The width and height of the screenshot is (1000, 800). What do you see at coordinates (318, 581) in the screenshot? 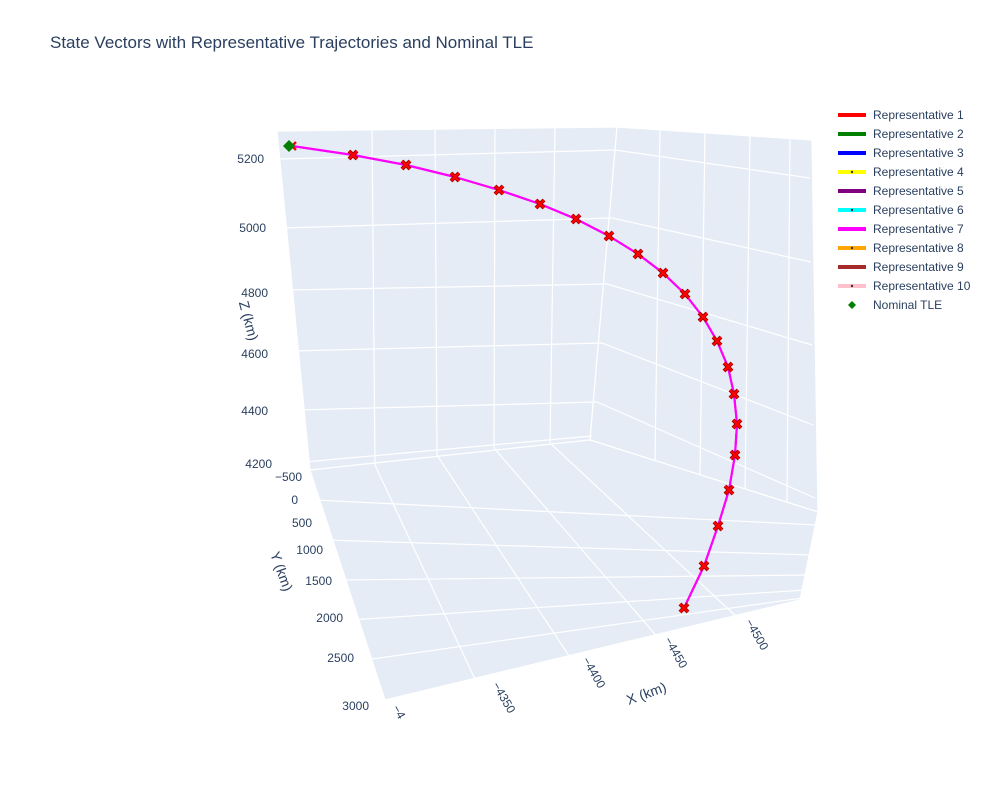
I see `y-tick-label: 1500` at bounding box center [318, 581].